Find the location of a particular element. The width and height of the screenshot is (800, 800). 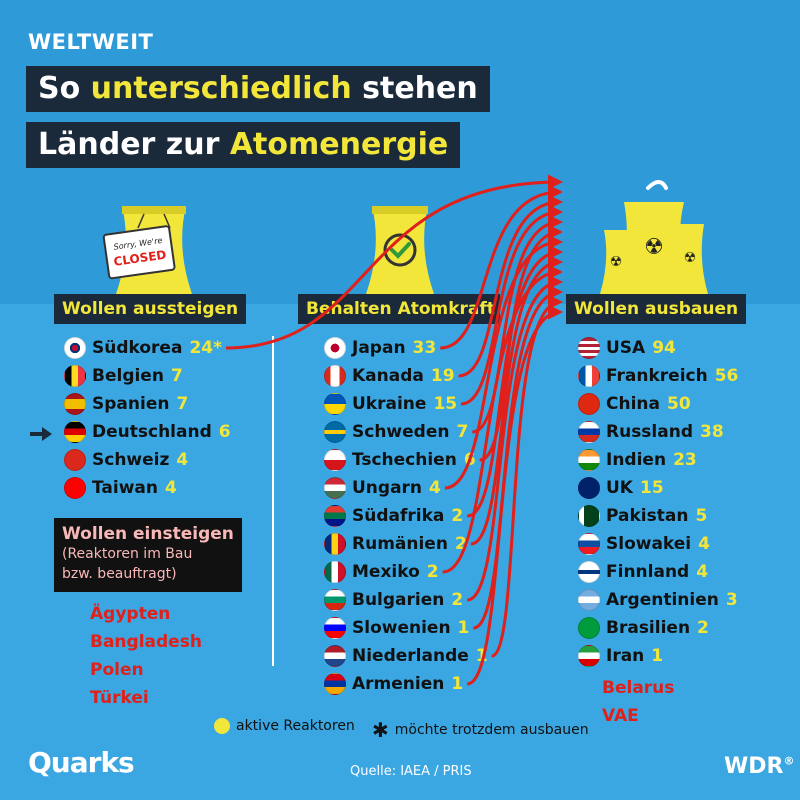

legend-star: ✱ möchte trotzdem ausbauen is located at coordinates (480, 730).